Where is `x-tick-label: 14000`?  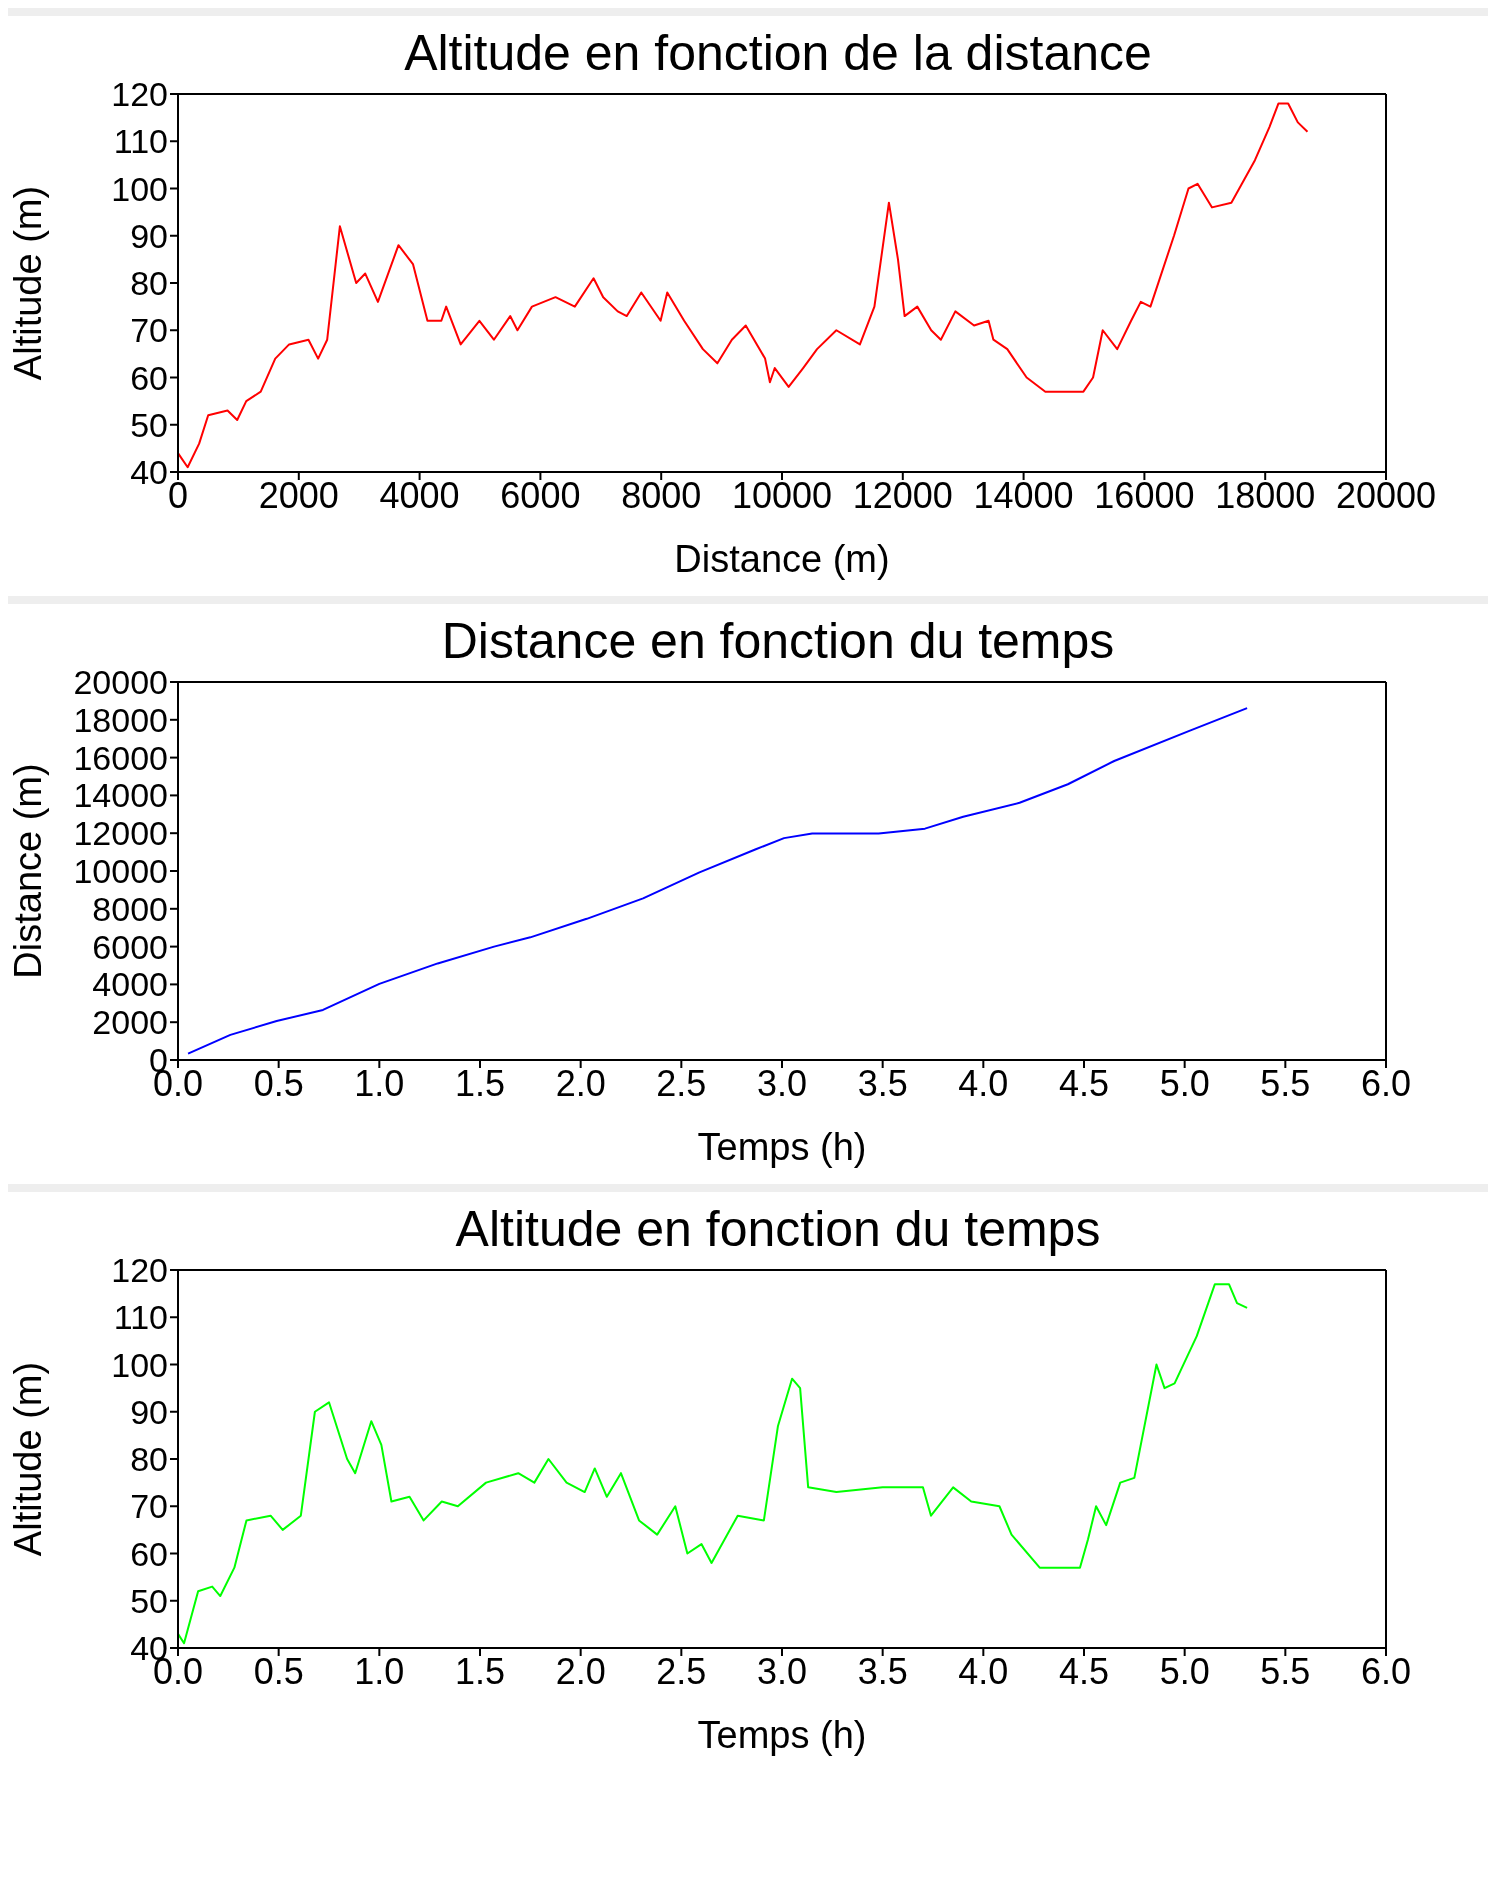
x-tick-label: 14000 is located at coordinates (1023, 495).